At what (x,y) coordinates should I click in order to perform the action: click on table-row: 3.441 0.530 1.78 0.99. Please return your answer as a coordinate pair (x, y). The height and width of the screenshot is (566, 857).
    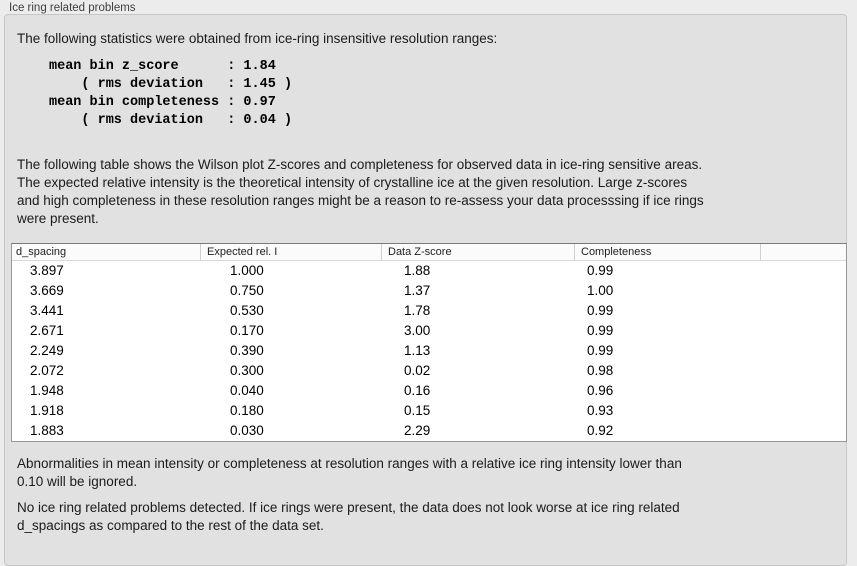
    Looking at the image, I should click on (429, 311).